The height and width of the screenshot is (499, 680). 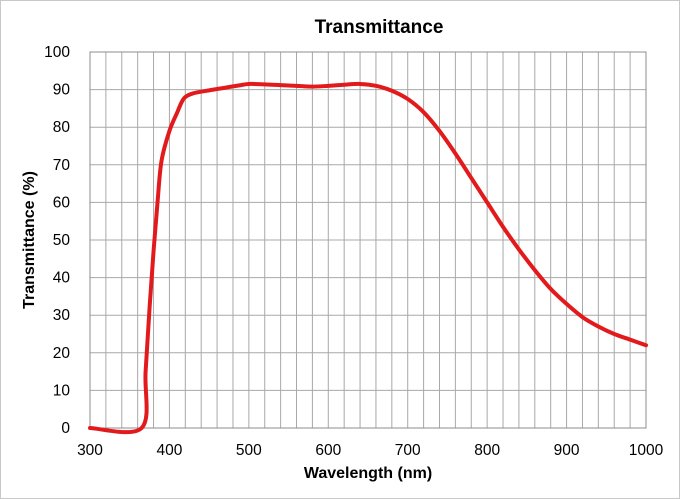 What do you see at coordinates (249, 450) in the screenshot?
I see `x-tick-label: 500` at bounding box center [249, 450].